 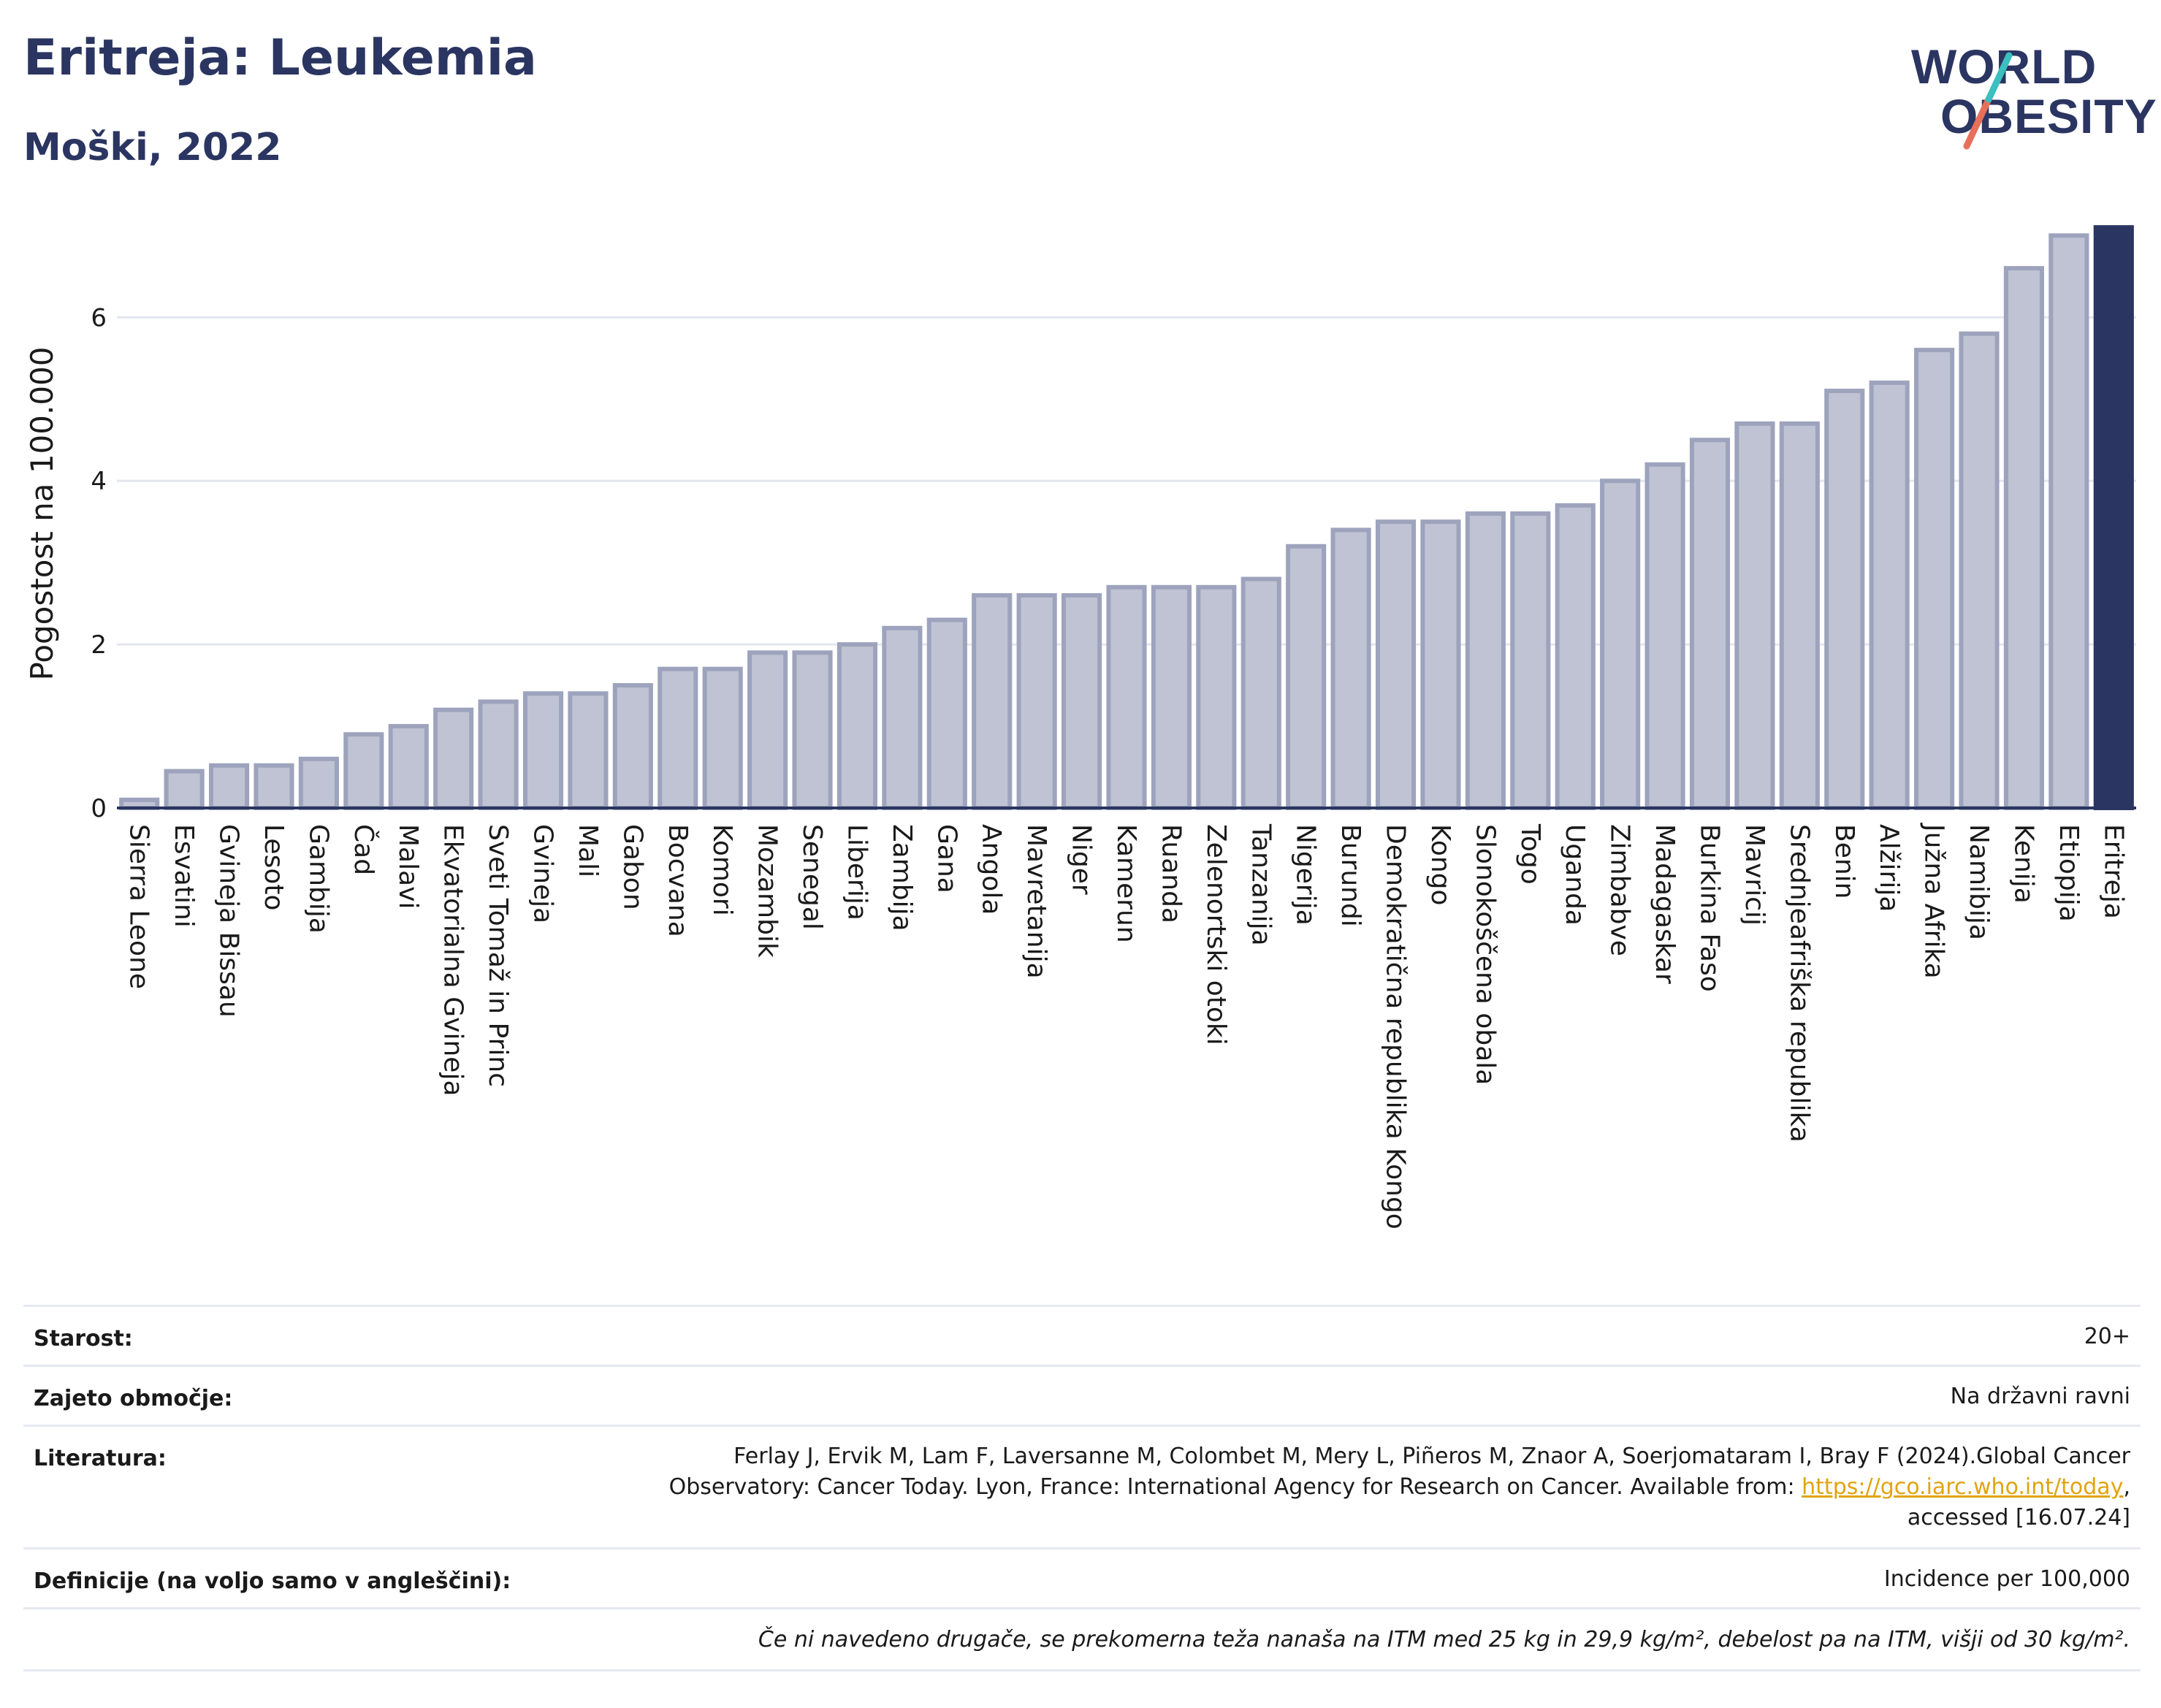 What do you see at coordinates (2113, 871) in the screenshot?
I see `x-tick-label: Eritreja` at bounding box center [2113, 871].